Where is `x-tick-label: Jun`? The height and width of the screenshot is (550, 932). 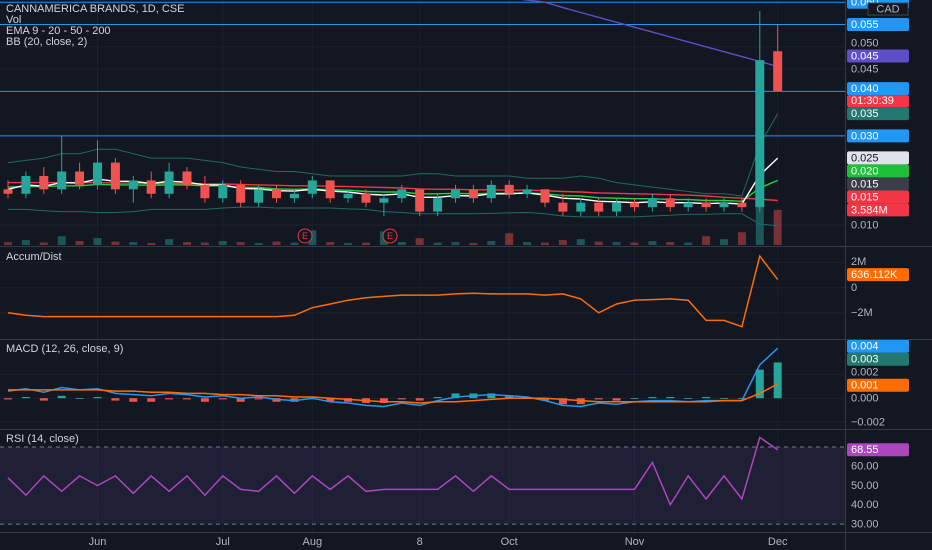
x-tick-label: Jun is located at coordinates (98, 542).